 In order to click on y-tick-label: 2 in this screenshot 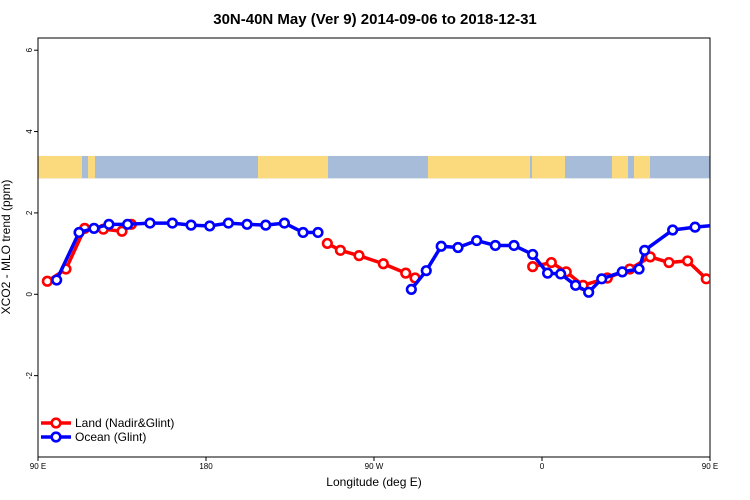, I will do `click(29, 212)`.